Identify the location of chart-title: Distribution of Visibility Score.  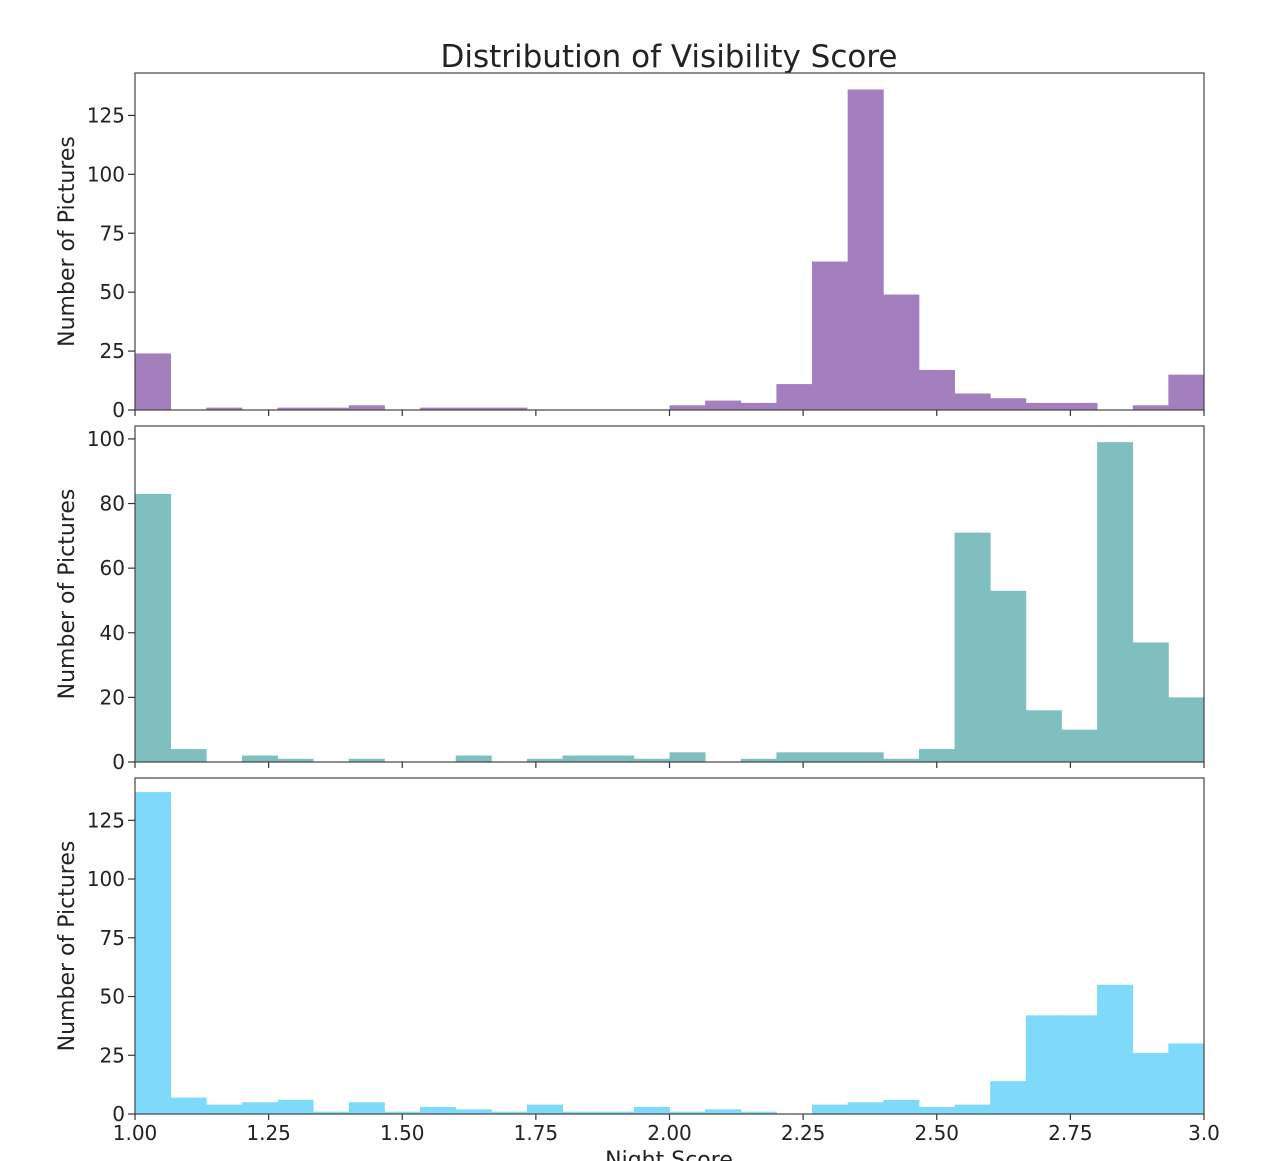
(668, 57).